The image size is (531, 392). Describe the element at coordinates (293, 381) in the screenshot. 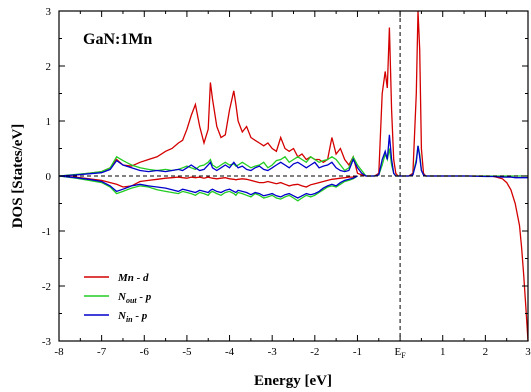

I see `x-axis-title: Energy [eV]` at that location.